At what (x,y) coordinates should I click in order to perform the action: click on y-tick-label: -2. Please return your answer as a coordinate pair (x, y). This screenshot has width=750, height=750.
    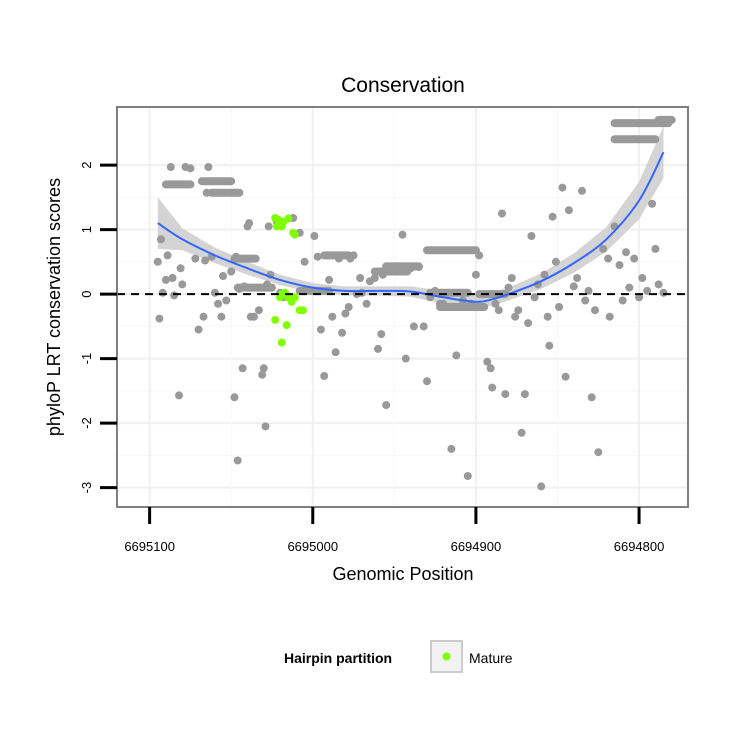
    Looking at the image, I should click on (86, 423).